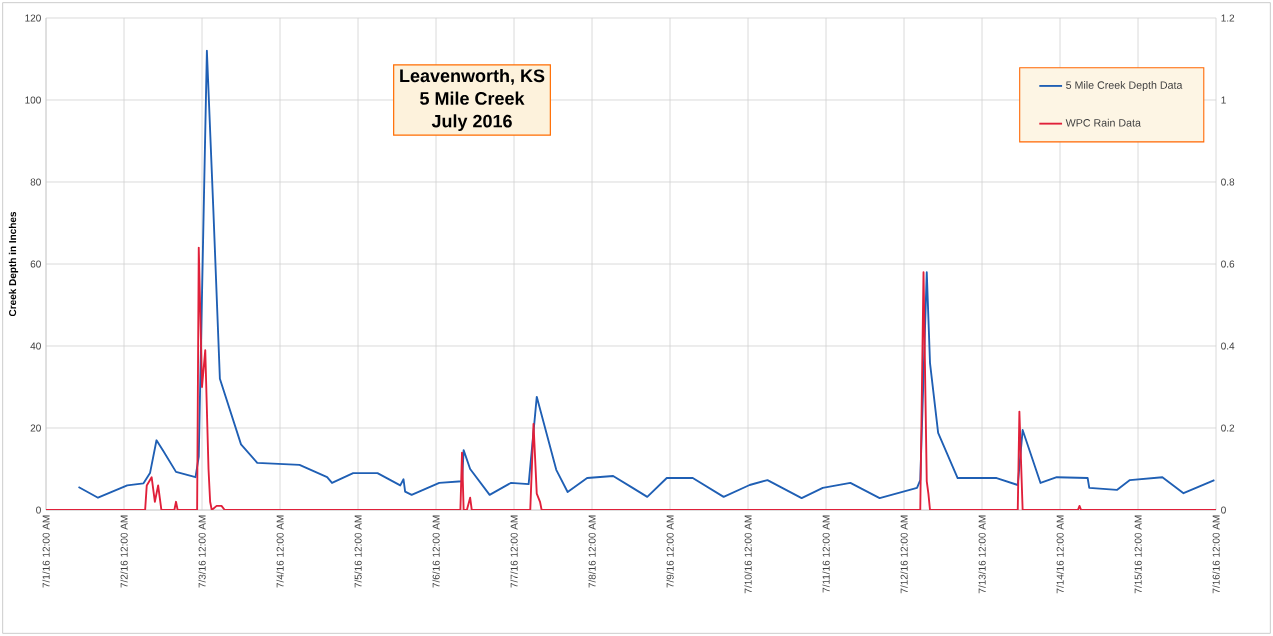  What do you see at coordinates (826, 554) in the screenshot?
I see `x-tick-label: 7/11/16 12:00 AM` at bounding box center [826, 554].